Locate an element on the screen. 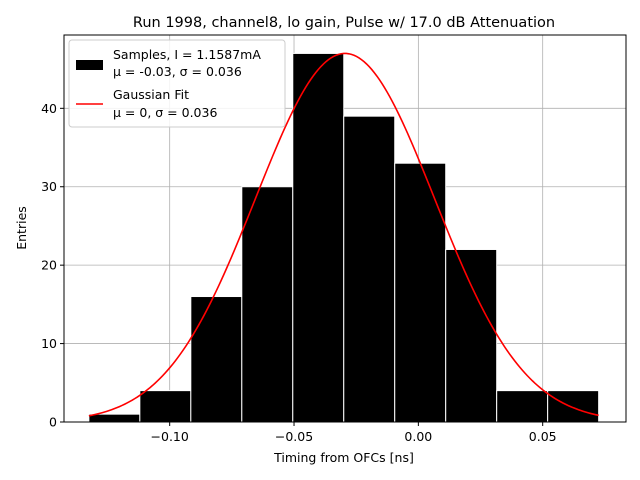 The image size is (640, 480). legend-box is located at coordinates (177, 83).